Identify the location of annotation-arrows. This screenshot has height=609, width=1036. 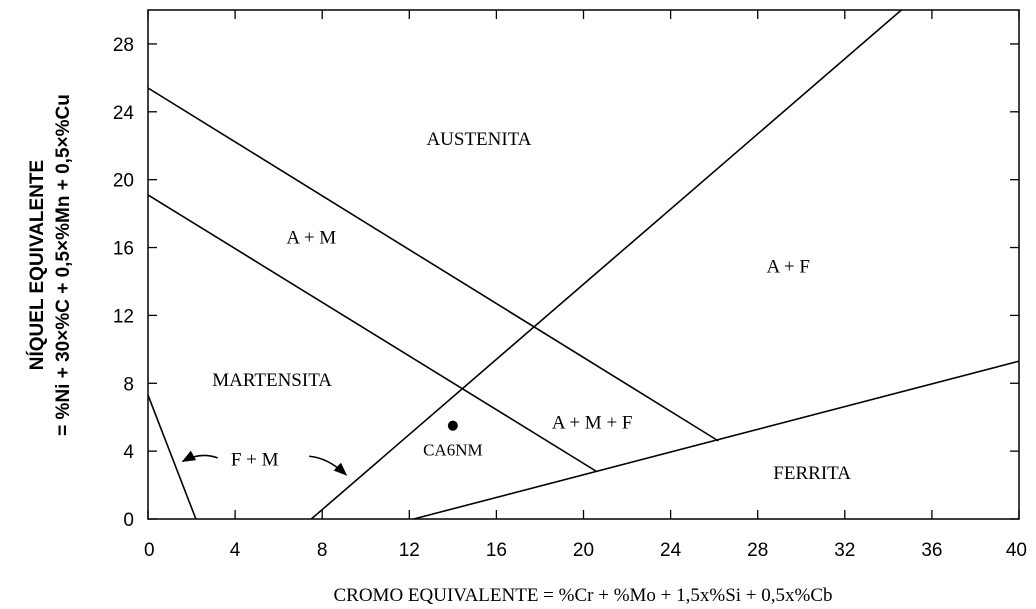
(264, 463).